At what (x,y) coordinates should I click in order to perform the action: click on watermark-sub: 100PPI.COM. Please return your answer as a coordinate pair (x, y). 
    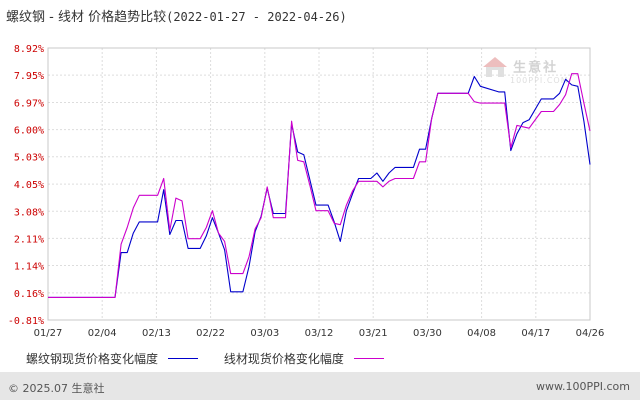
    Looking at the image, I should click on (539, 80).